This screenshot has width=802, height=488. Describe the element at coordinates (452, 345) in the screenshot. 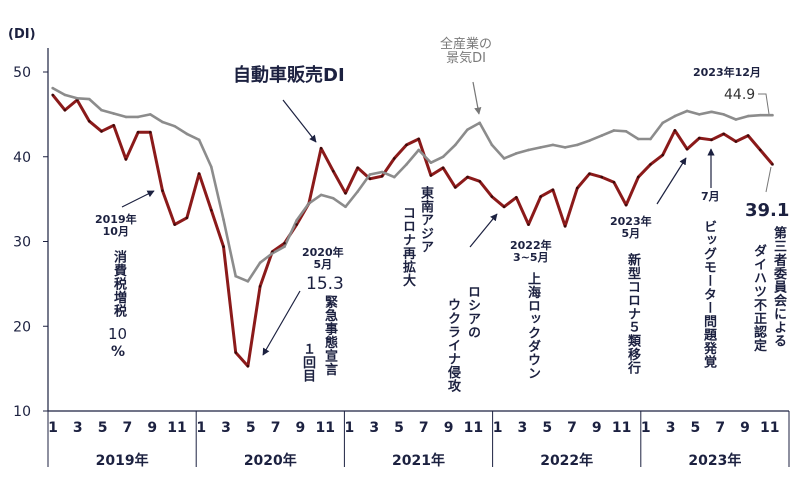

I see `russia-text-2: ウクライナ侵攻` at that location.